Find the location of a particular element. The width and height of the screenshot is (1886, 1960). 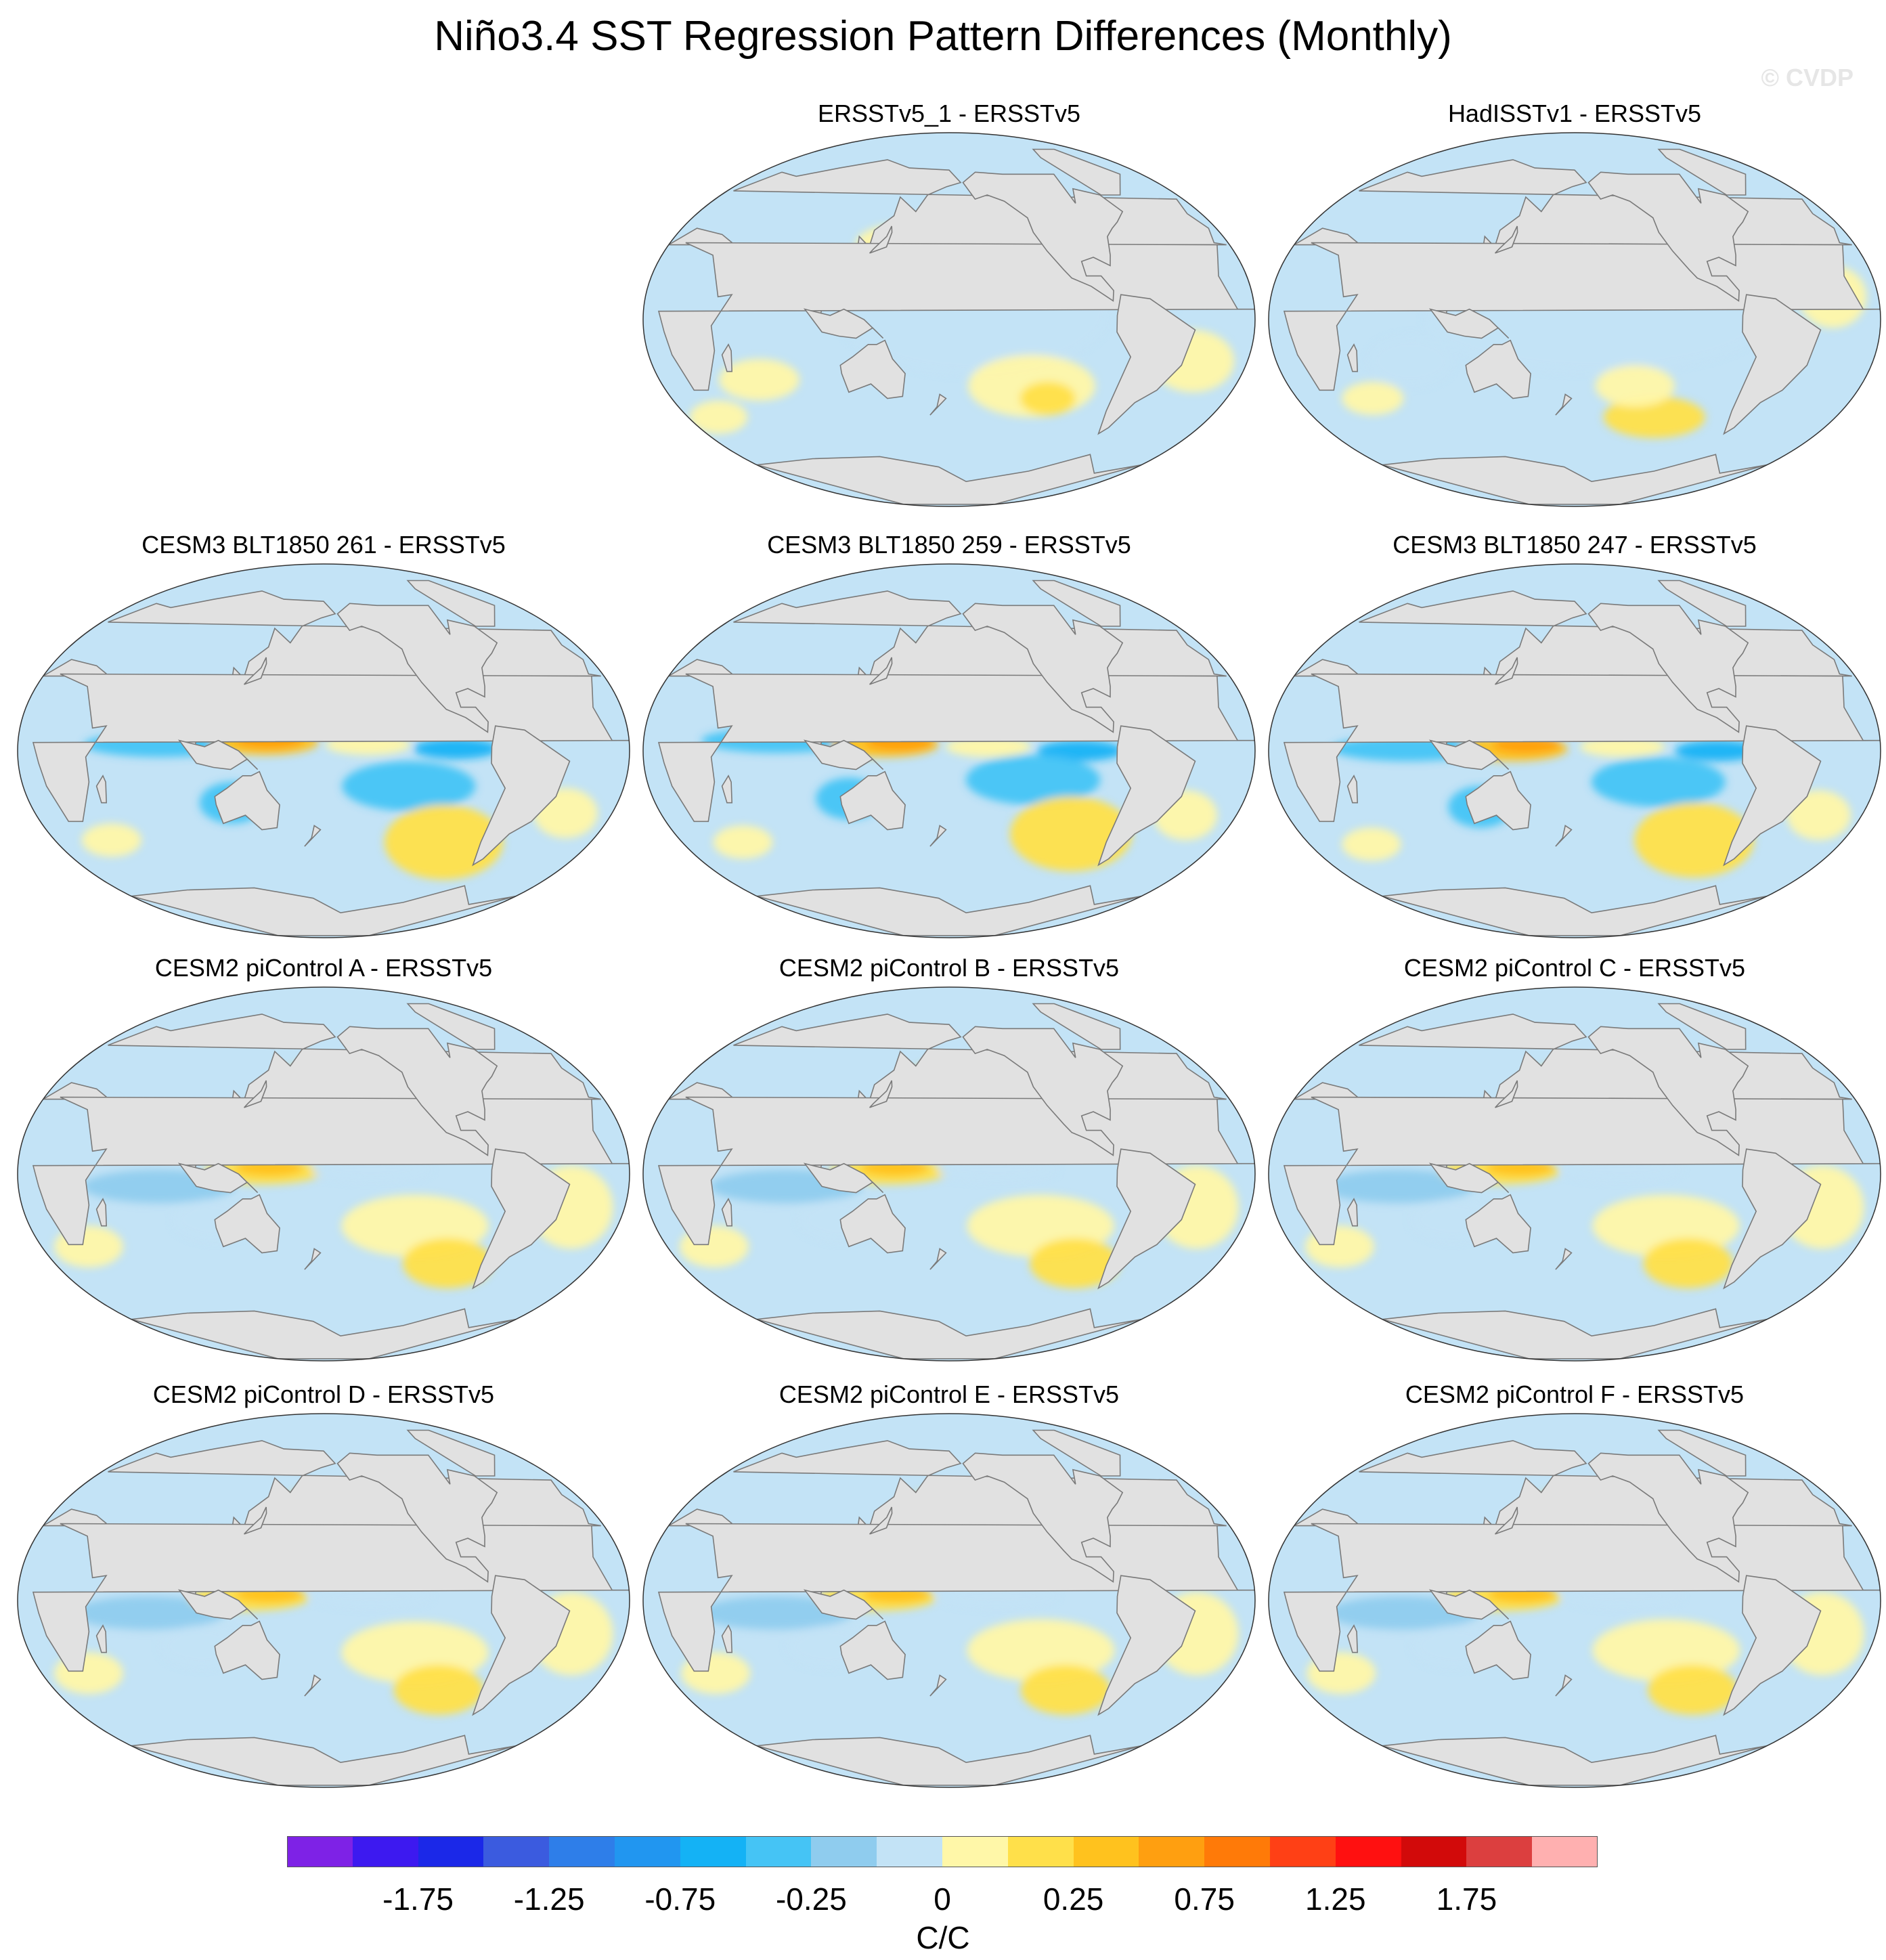

map-panel-title: CESM2 piControl D - ERSSTv5 is located at coordinates (323, 1394).